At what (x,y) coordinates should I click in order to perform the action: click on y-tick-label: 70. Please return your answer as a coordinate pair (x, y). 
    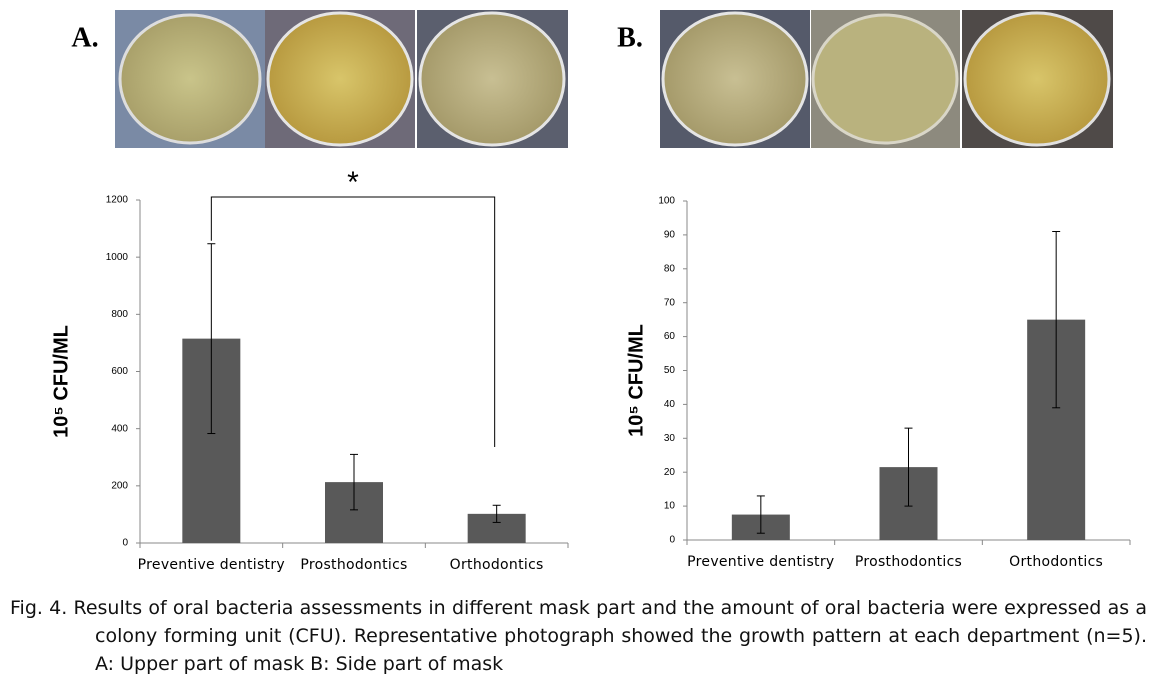
    Looking at the image, I should click on (670, 302).